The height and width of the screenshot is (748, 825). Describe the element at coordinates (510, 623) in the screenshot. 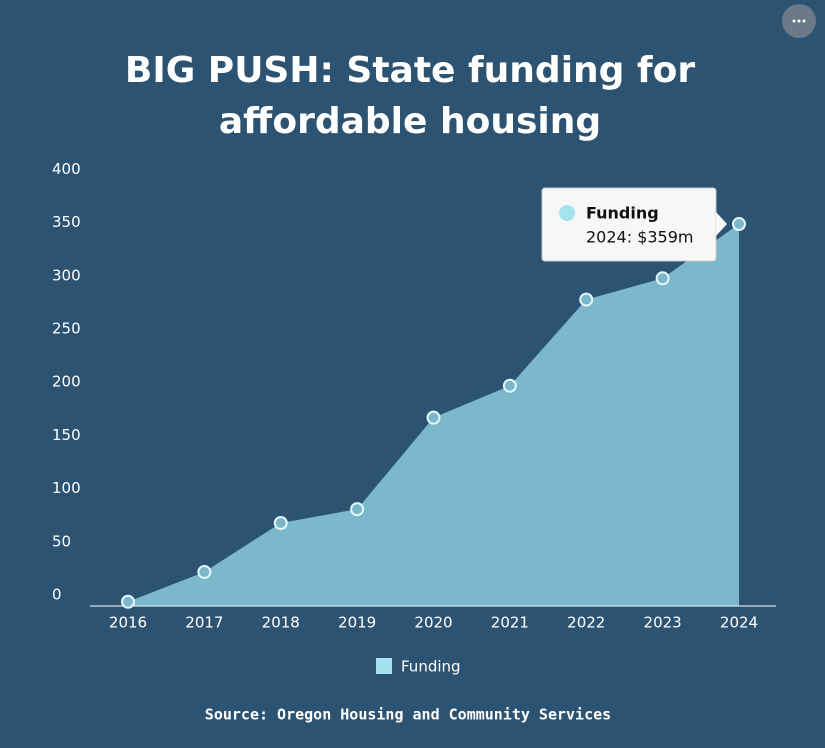

I see `x-tick-label: 2021` at that location.